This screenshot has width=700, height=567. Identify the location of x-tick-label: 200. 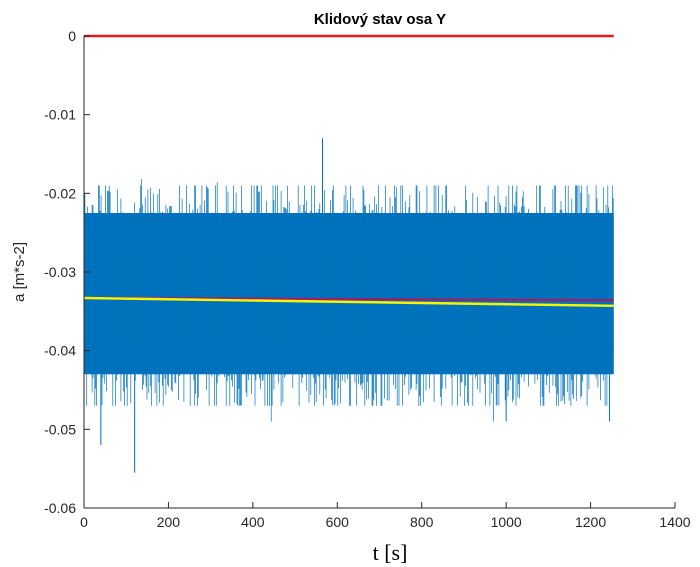
(169, 522).